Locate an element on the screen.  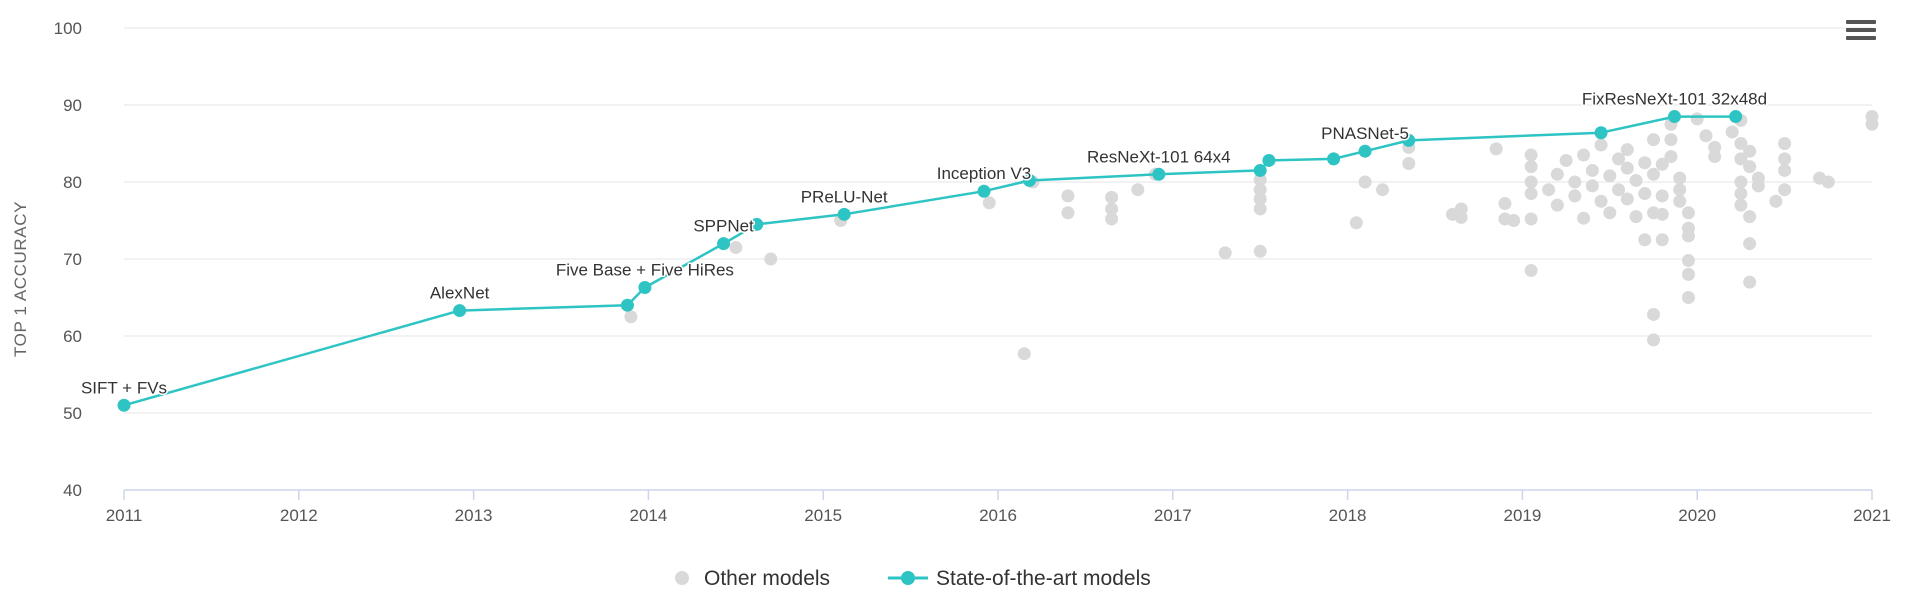
chart-menu-button is located at coordinates (1860, 31).